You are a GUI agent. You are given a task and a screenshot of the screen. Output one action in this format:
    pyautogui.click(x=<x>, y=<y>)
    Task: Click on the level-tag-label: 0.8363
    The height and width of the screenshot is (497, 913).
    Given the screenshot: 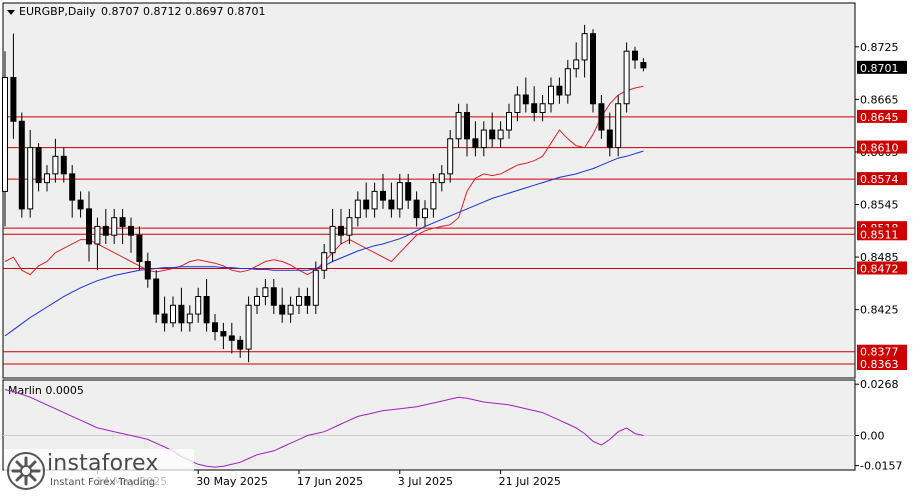 What is the action you would take?
    pyautogui.click(x=879, y=364)
    